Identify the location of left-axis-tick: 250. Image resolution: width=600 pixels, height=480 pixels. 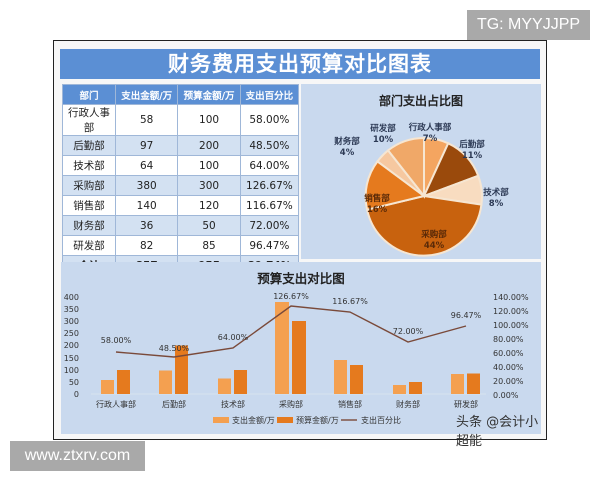
(71, 333).